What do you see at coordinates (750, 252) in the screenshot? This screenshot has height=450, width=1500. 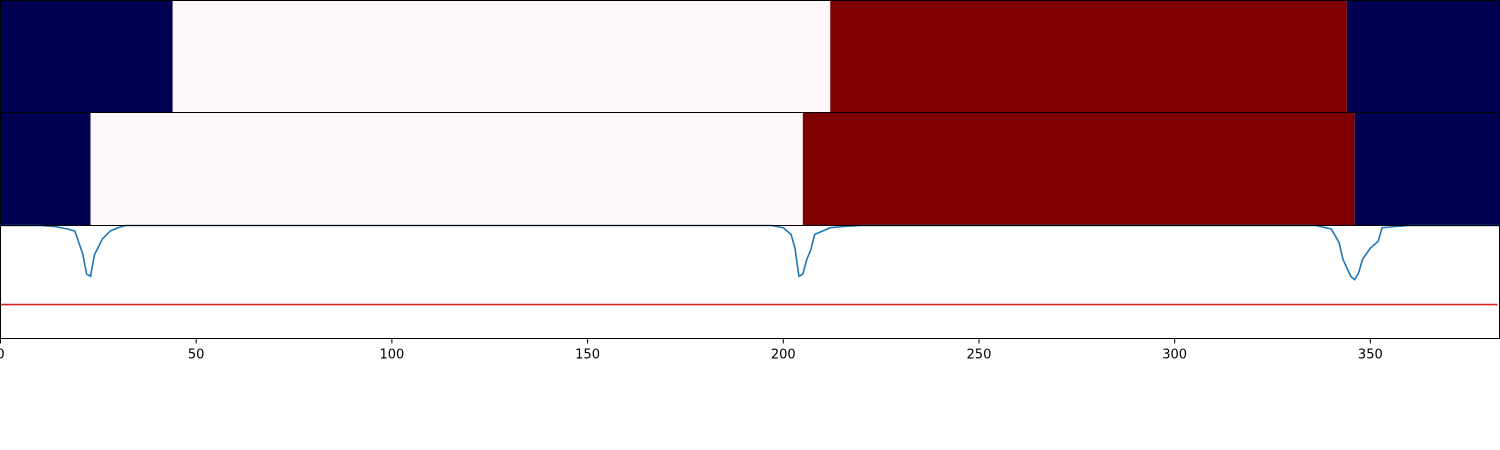 I see `signal-line` at bounding box center [750, 252].